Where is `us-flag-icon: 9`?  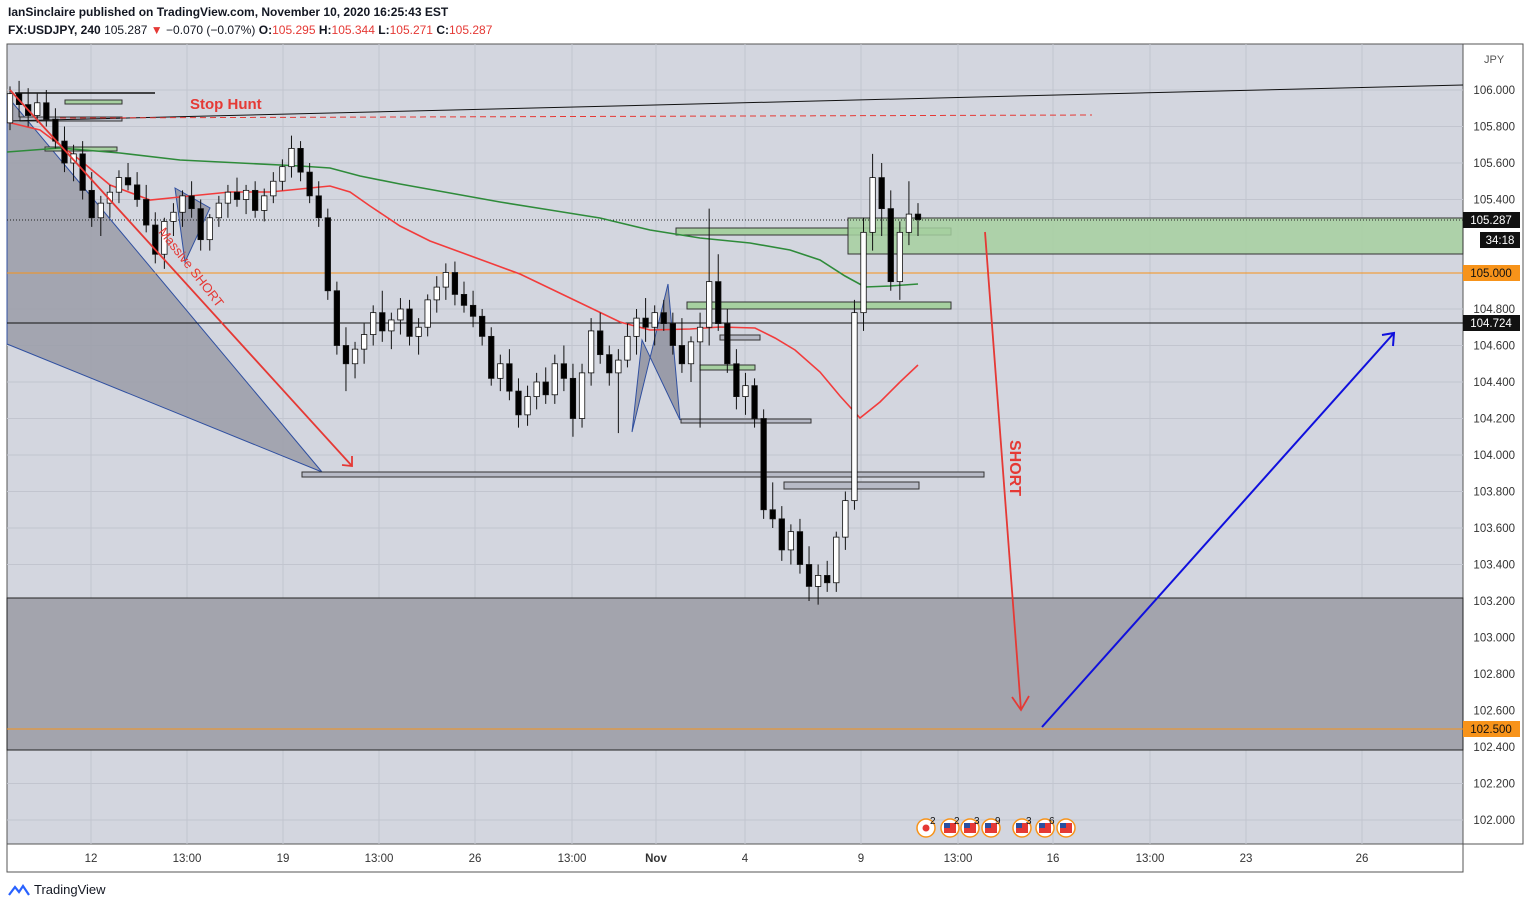 us-flag-icon: 9 is located at coordinates (991, 827).